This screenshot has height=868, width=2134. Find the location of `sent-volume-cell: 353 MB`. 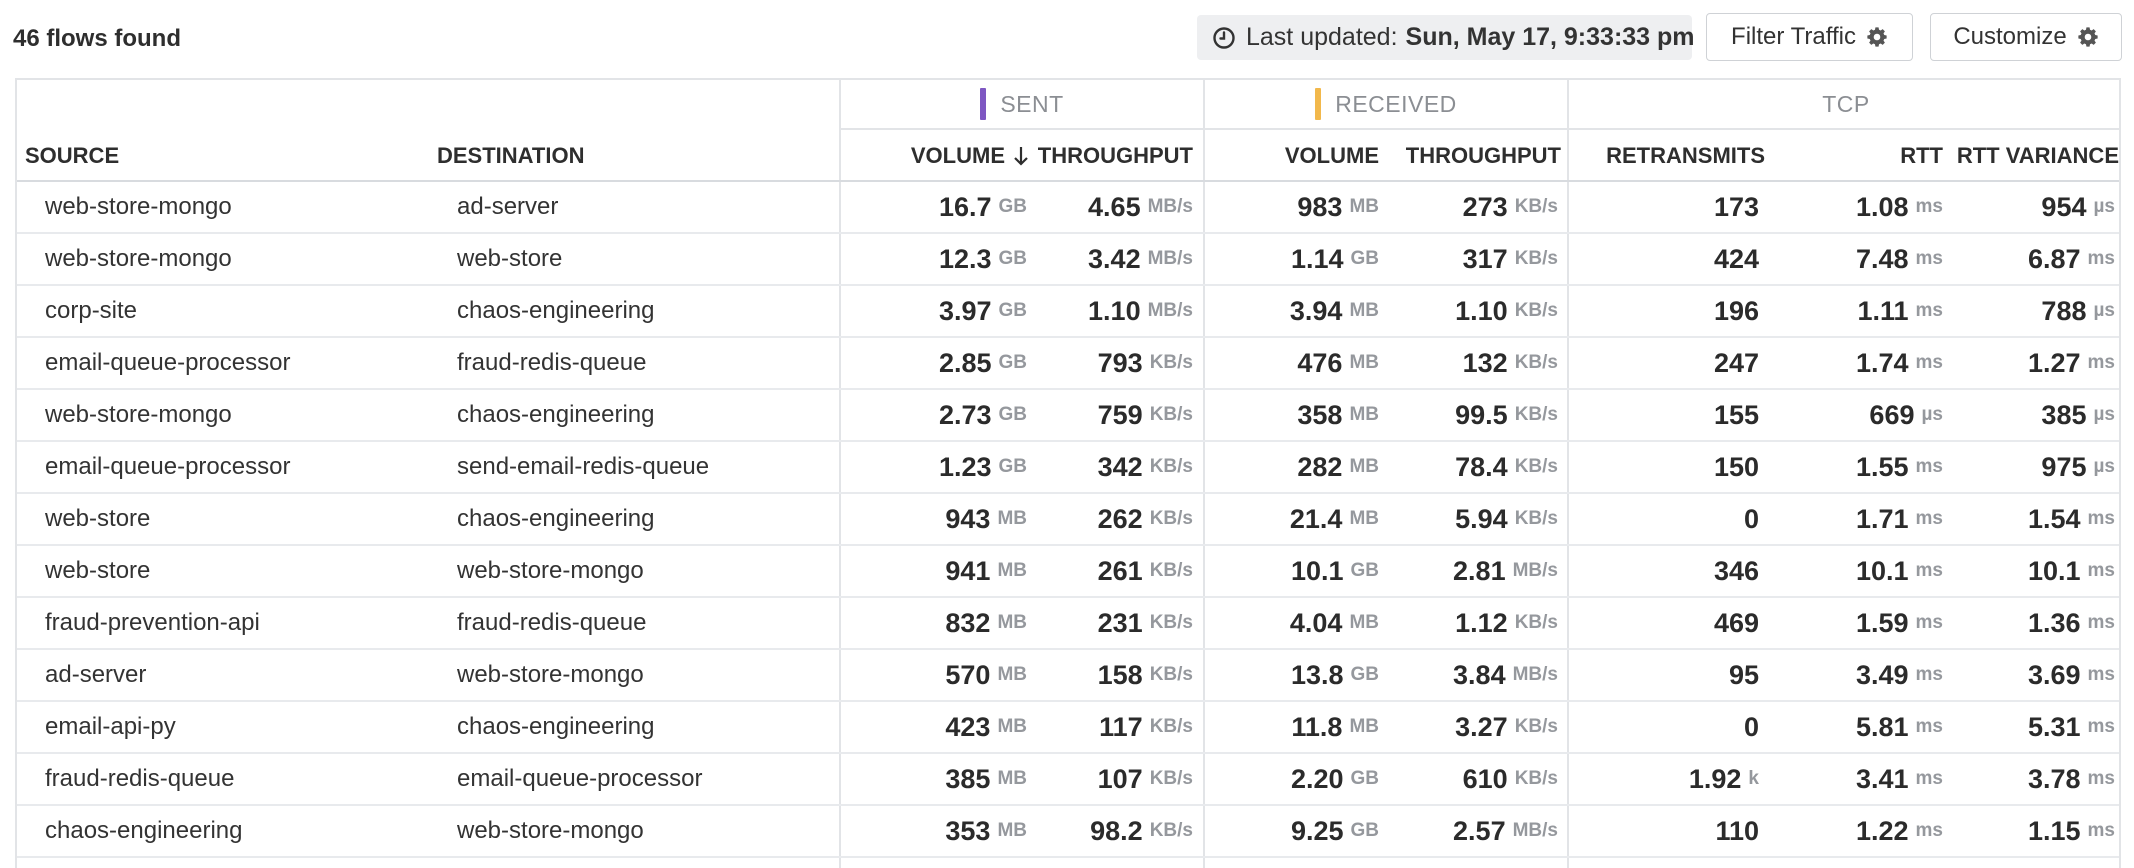

sent-volume-cell: 353 MB is located at coordinates (934, 831).